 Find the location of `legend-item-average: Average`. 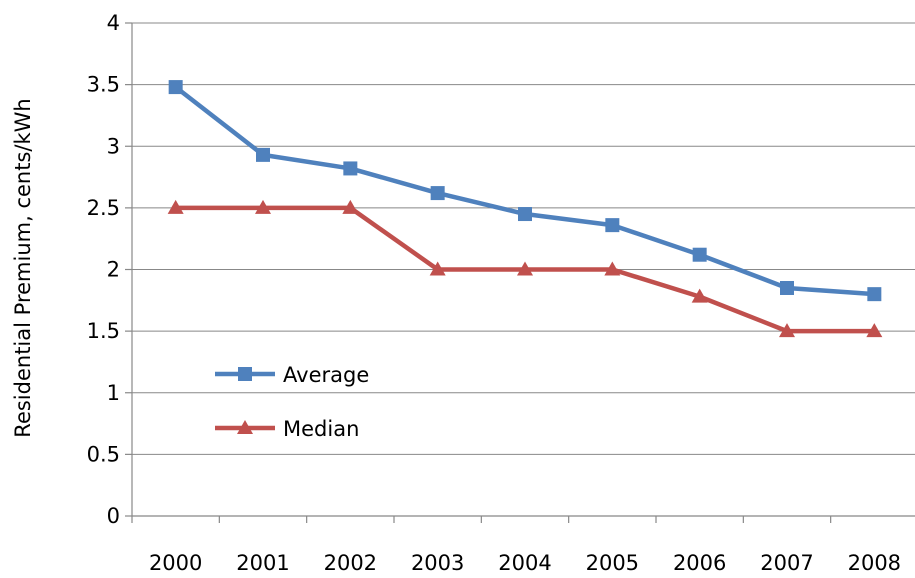

legend-item-average: Average is located at coordinates (292, 375).